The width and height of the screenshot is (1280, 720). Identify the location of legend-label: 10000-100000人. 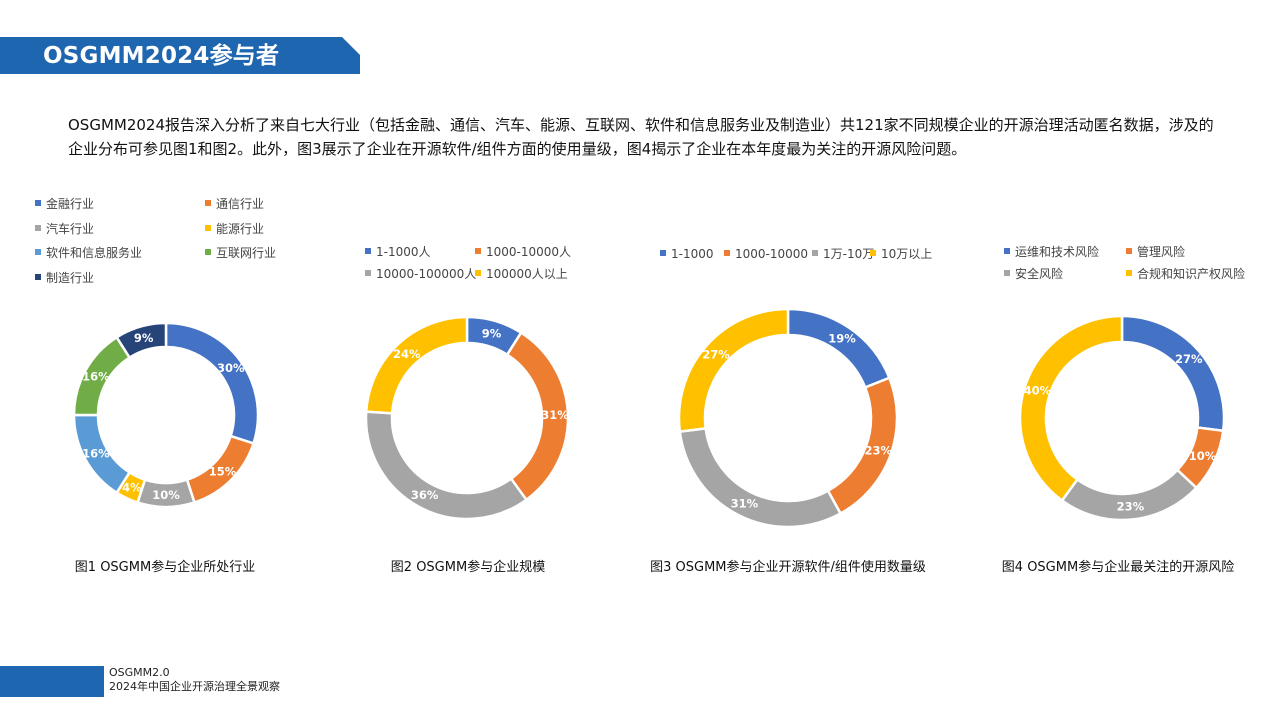
(426, 274).